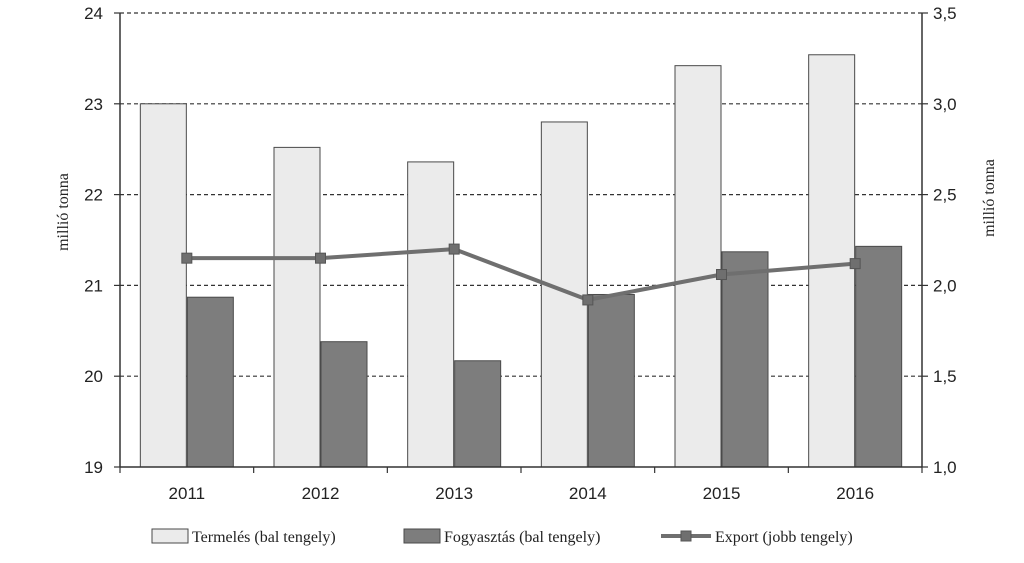 This screenshot has height=563, width=1024. I want to click on x-tick-label: 2016, so click(855, 493).